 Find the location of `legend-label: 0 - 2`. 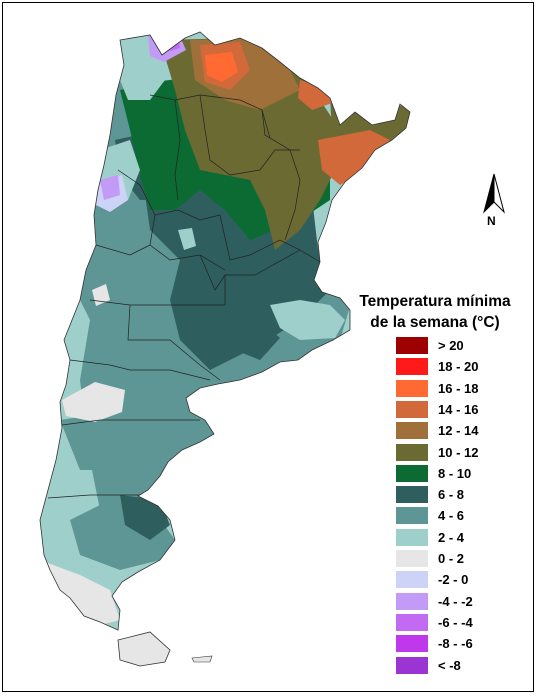

legend-label: 0 - 2 is located at coordinates (451, 558).